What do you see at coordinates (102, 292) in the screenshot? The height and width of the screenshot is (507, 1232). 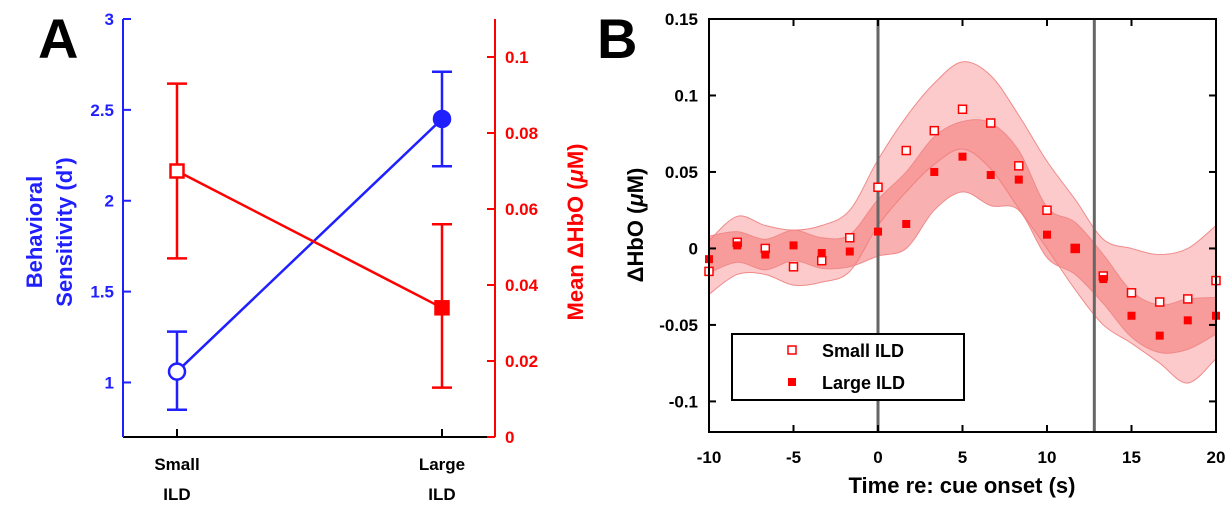 I see `left-axis-tick-label: 1.5` at bounding box center [102, 292].